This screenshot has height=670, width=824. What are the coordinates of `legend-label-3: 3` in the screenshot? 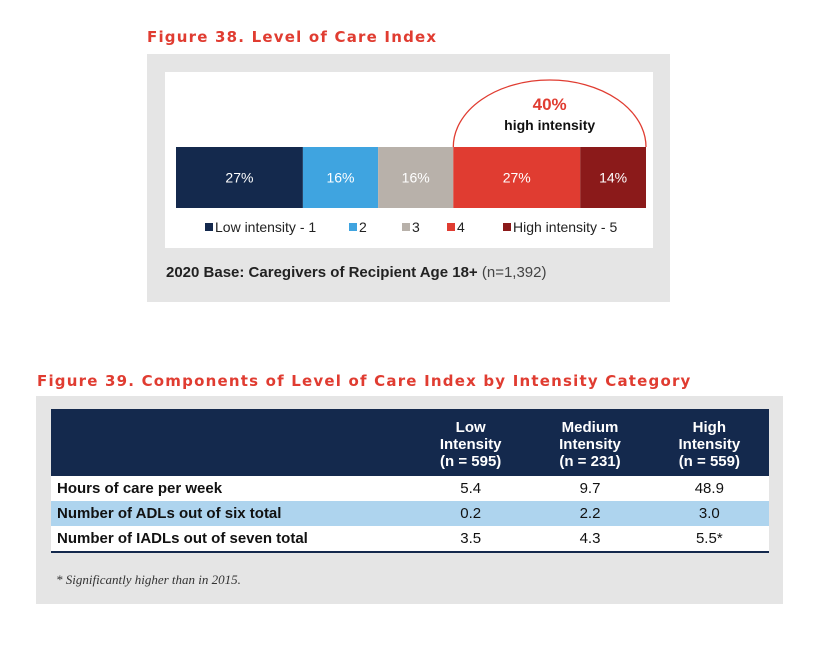 It's located at (416, 227).